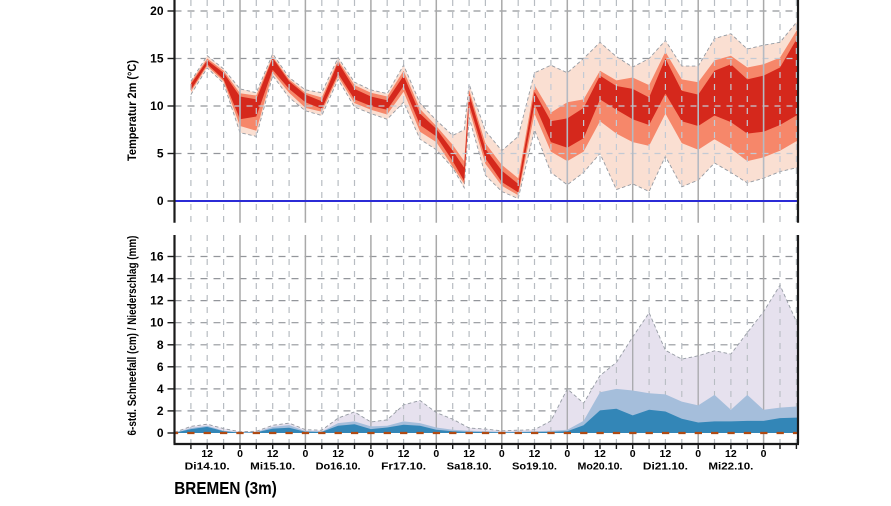 This screenshot has width=891, height=506. What do you see at coordinates (272, 467) in the screenshot?
I see `svg-text: Mi15.10.` at bounding box center [272, 467].